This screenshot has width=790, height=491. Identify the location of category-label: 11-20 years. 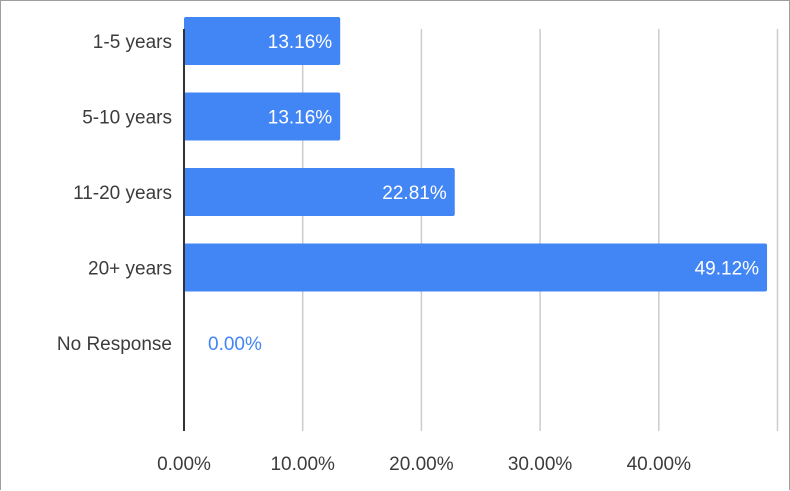
(122, 193).